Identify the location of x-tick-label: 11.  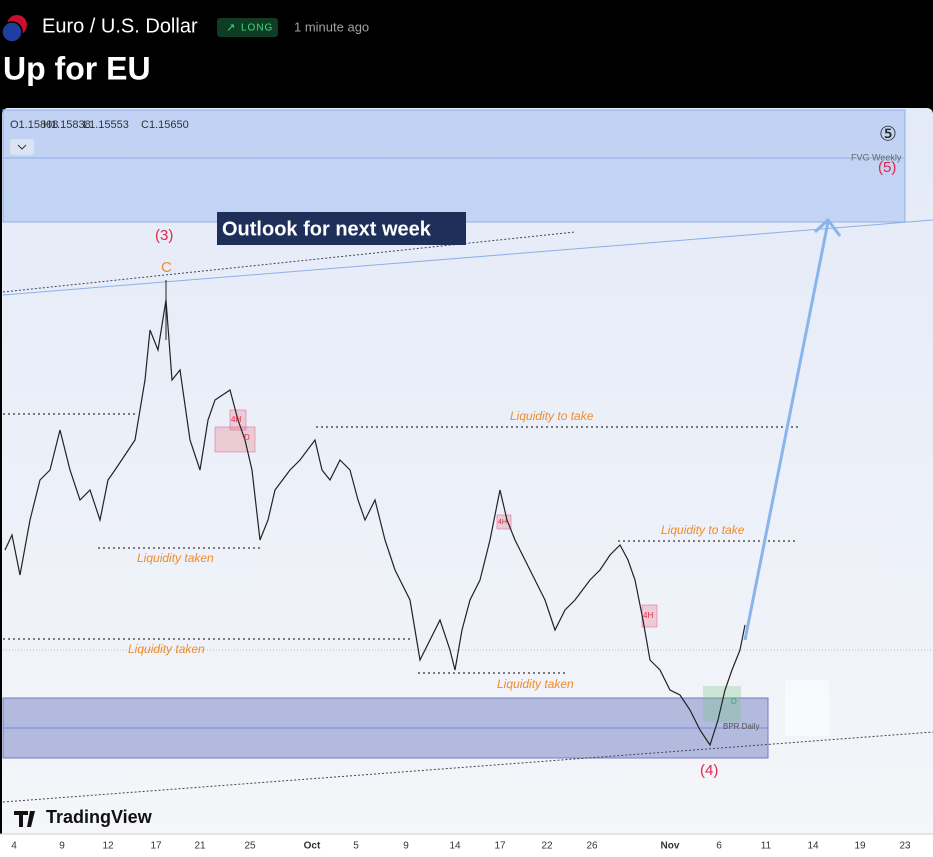
(766, 846).